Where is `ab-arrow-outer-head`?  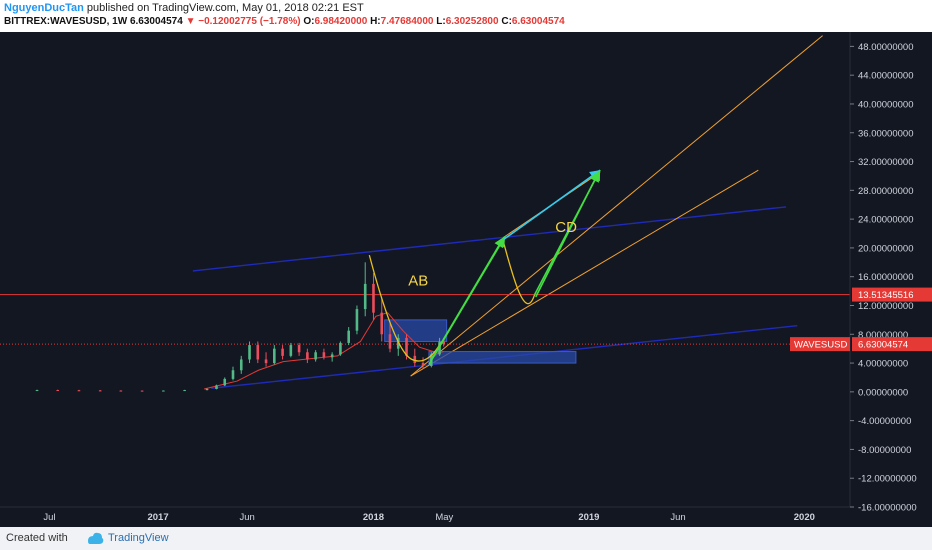 ab-arrow-outer-head is located at coordinates (500, 242).